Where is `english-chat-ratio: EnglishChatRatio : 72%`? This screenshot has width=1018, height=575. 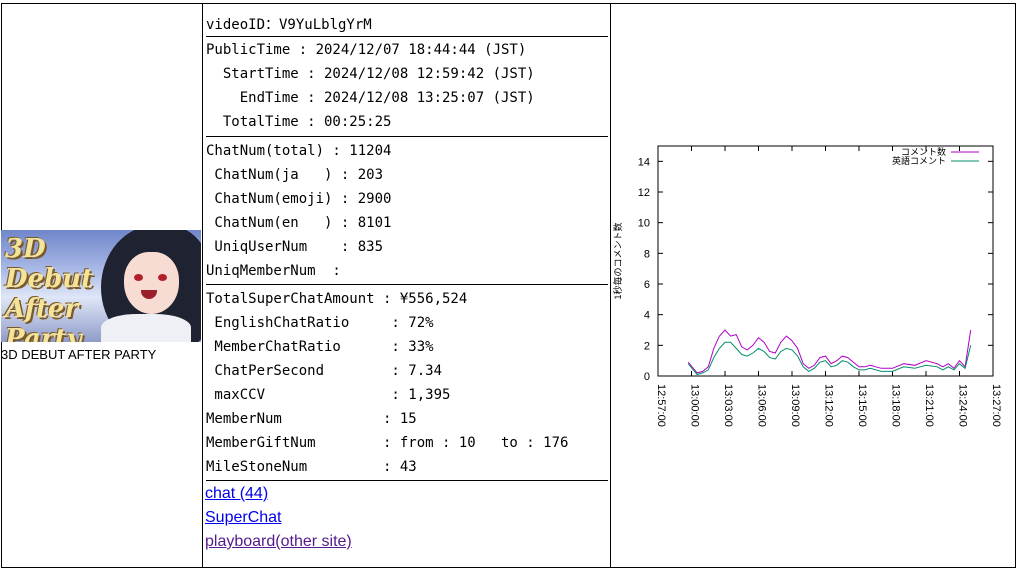
english-chat-ratio: EnglishChatRatio : 72% is located at coordinates (320, 323).